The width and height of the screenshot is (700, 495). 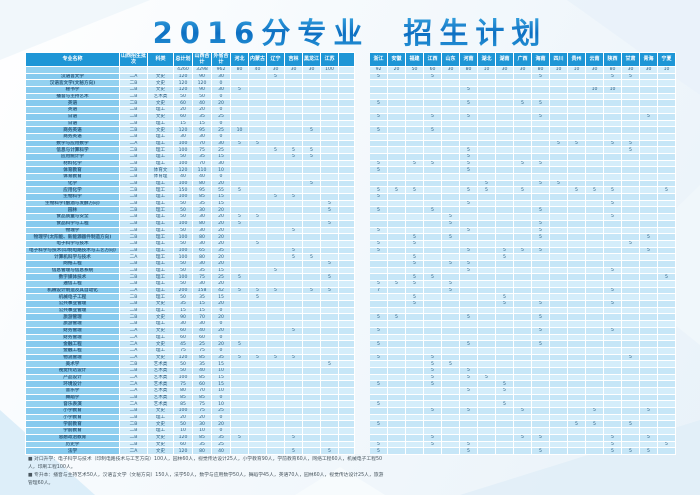 What do you see at coordinates (350, 210) in the screenshot?
I see `table-row: 园林 二B 理工 50 30 20 5 5 5 5` at bounding box center [350, 210].